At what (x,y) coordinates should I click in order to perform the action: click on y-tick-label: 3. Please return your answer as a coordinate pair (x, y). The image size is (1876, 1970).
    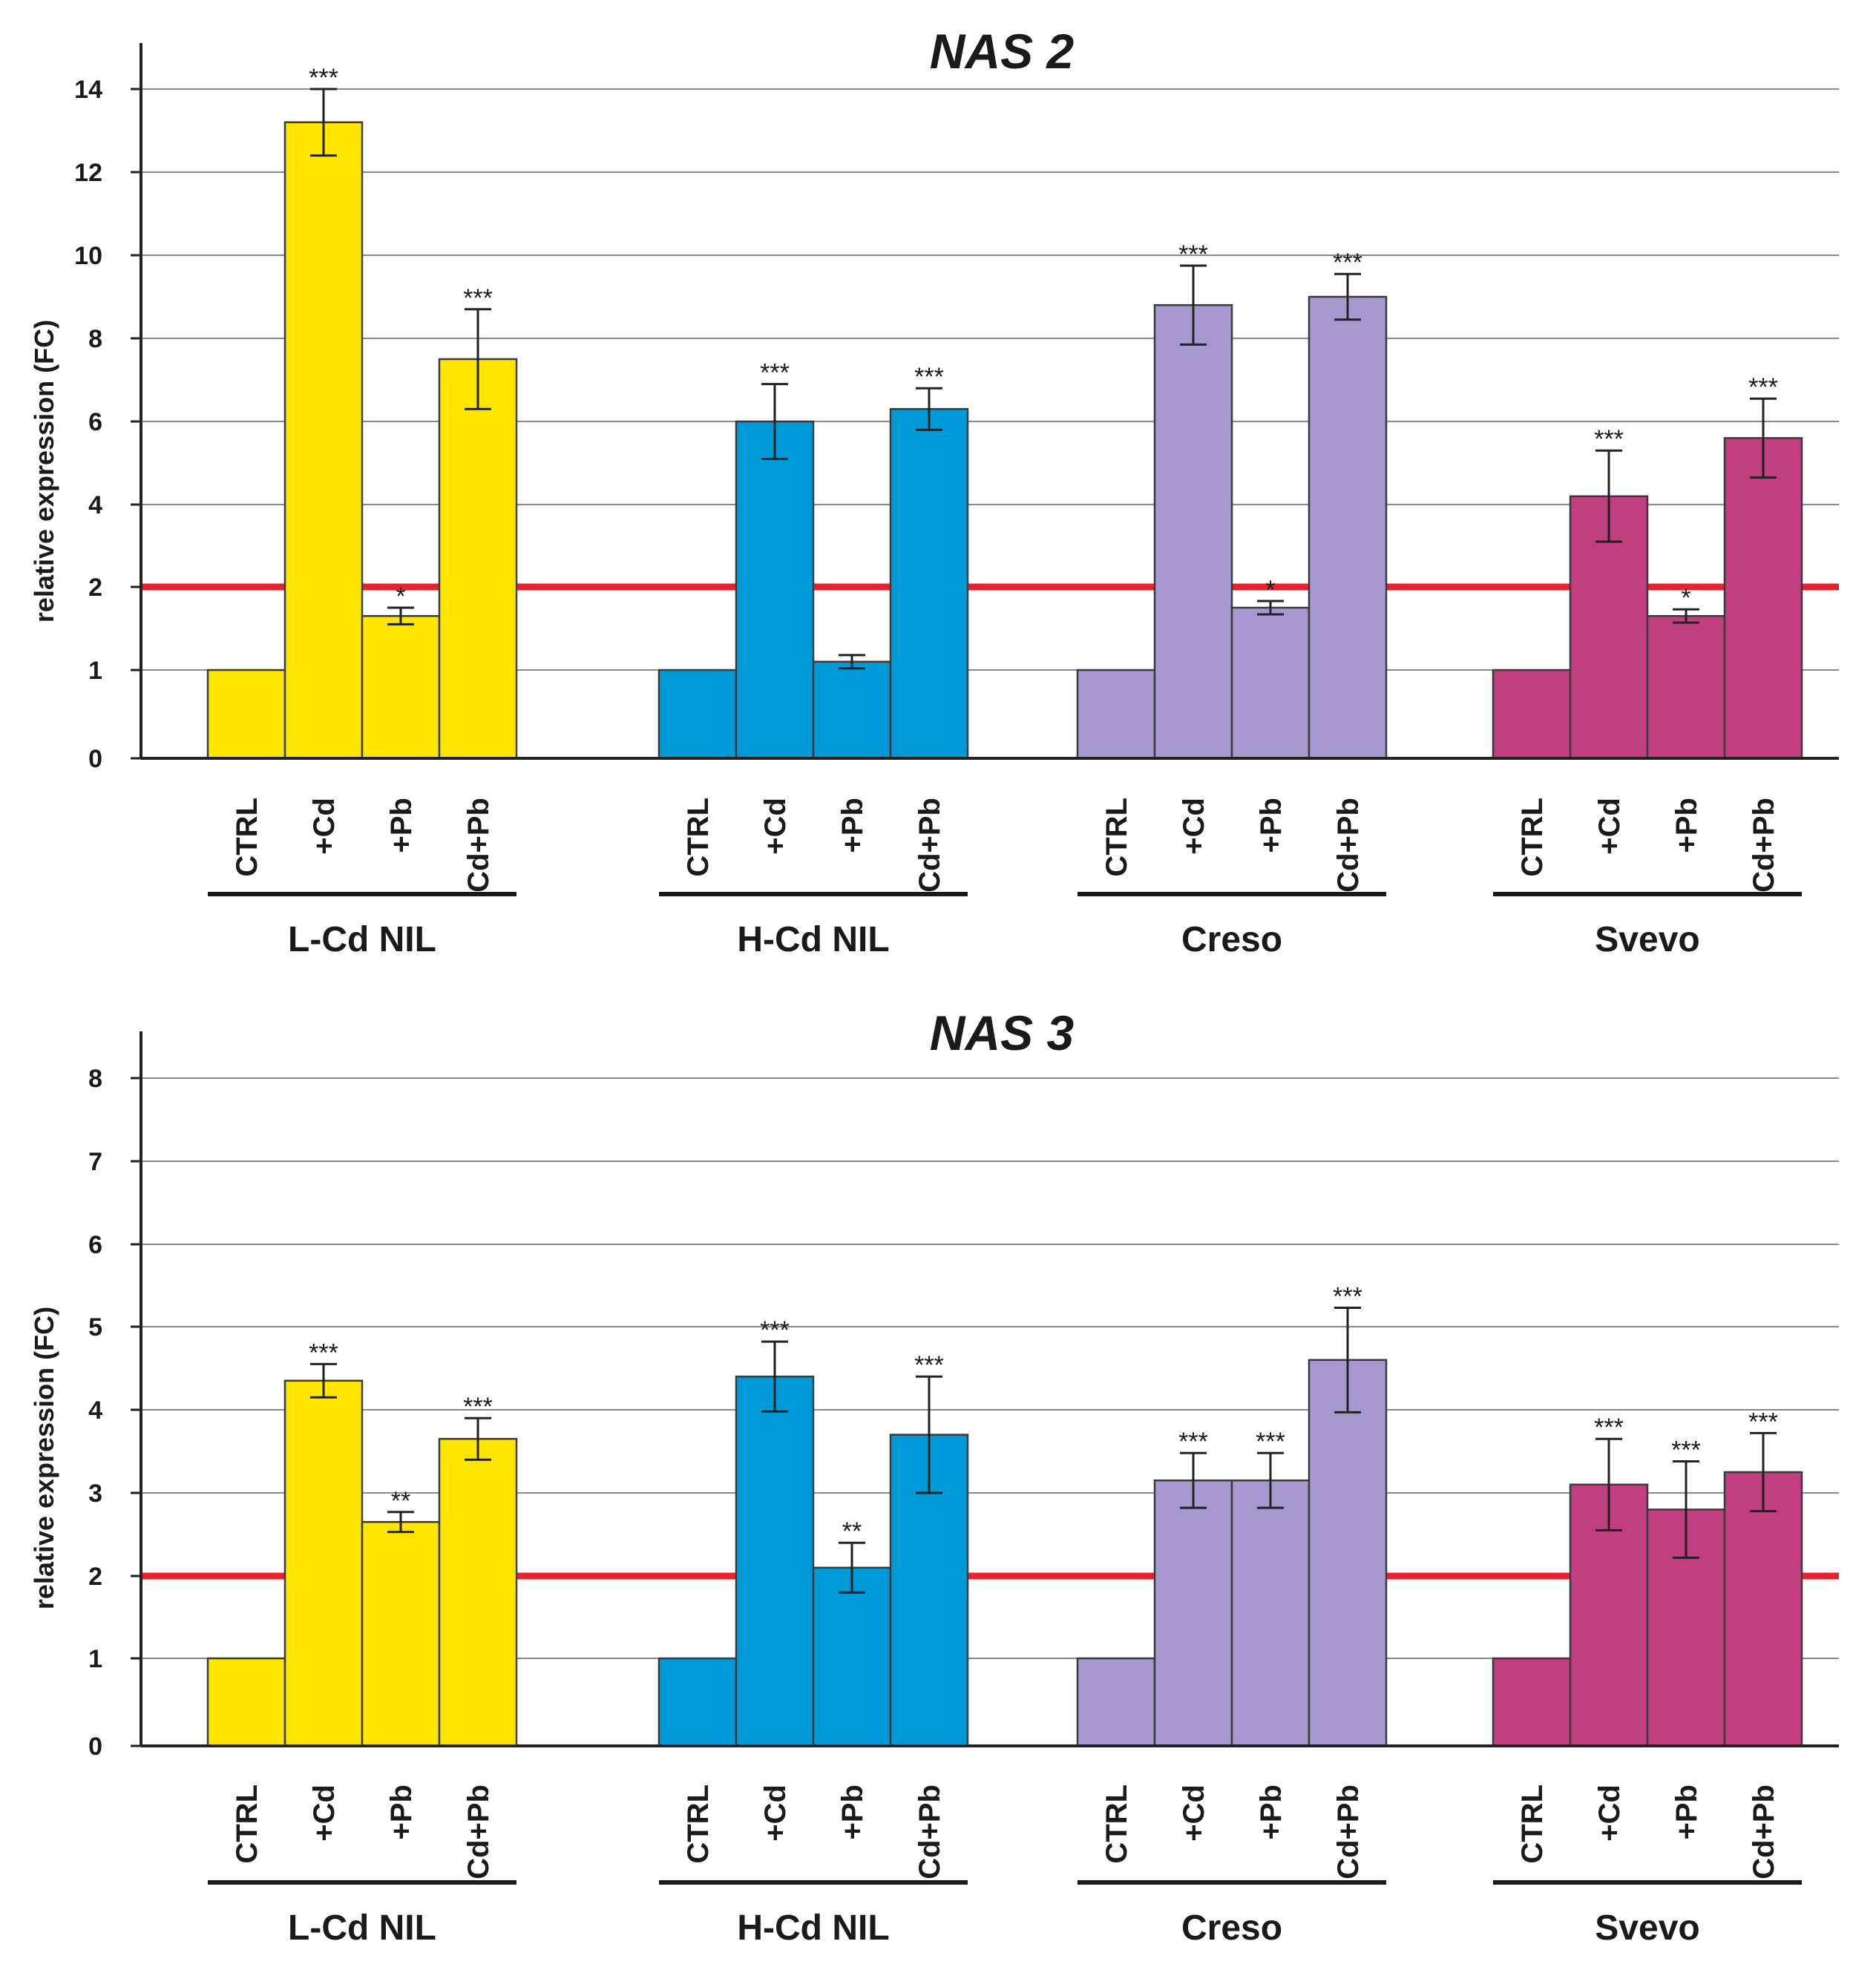
    Looking at the image, I should click on (95, 1494).